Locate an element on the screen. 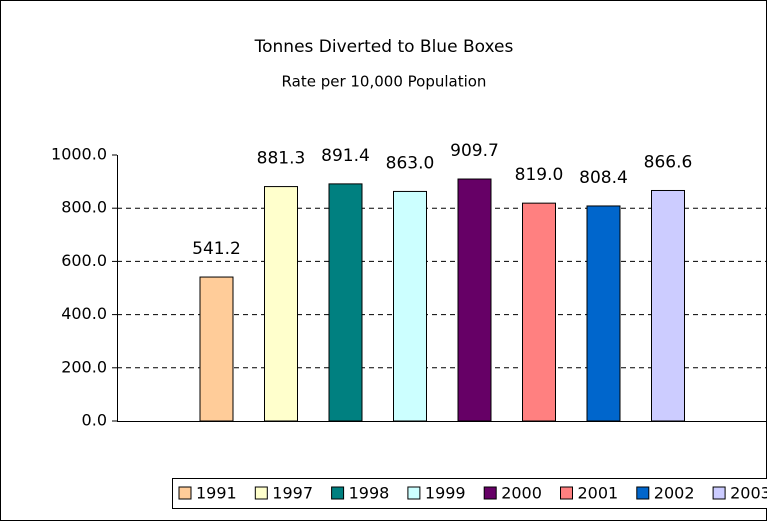  y-tick-label: 1000.0 is located at coordinates (79, 154).